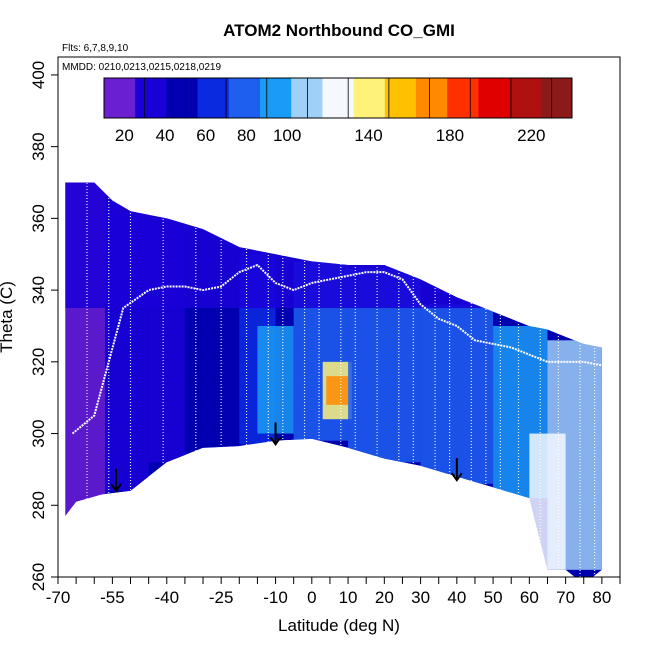 This screenshot has height=650, width=650. Describe the element at coordinates (565, 597) in the screenshot. I see `x-tick-label: 70` at that location.